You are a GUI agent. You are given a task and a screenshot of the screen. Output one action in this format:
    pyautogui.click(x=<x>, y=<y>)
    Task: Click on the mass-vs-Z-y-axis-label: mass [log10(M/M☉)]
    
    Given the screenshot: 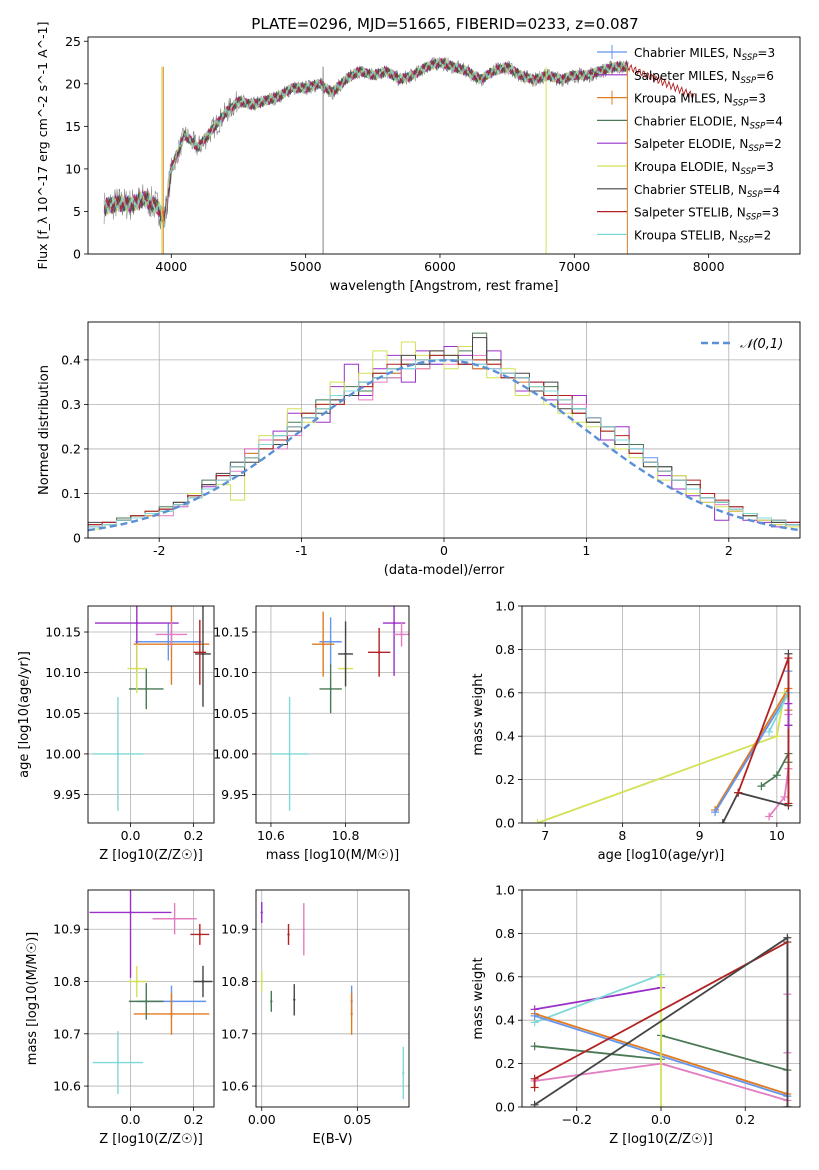 What is the action you would take?
    pyautogui.click(x=32, y=998)
    